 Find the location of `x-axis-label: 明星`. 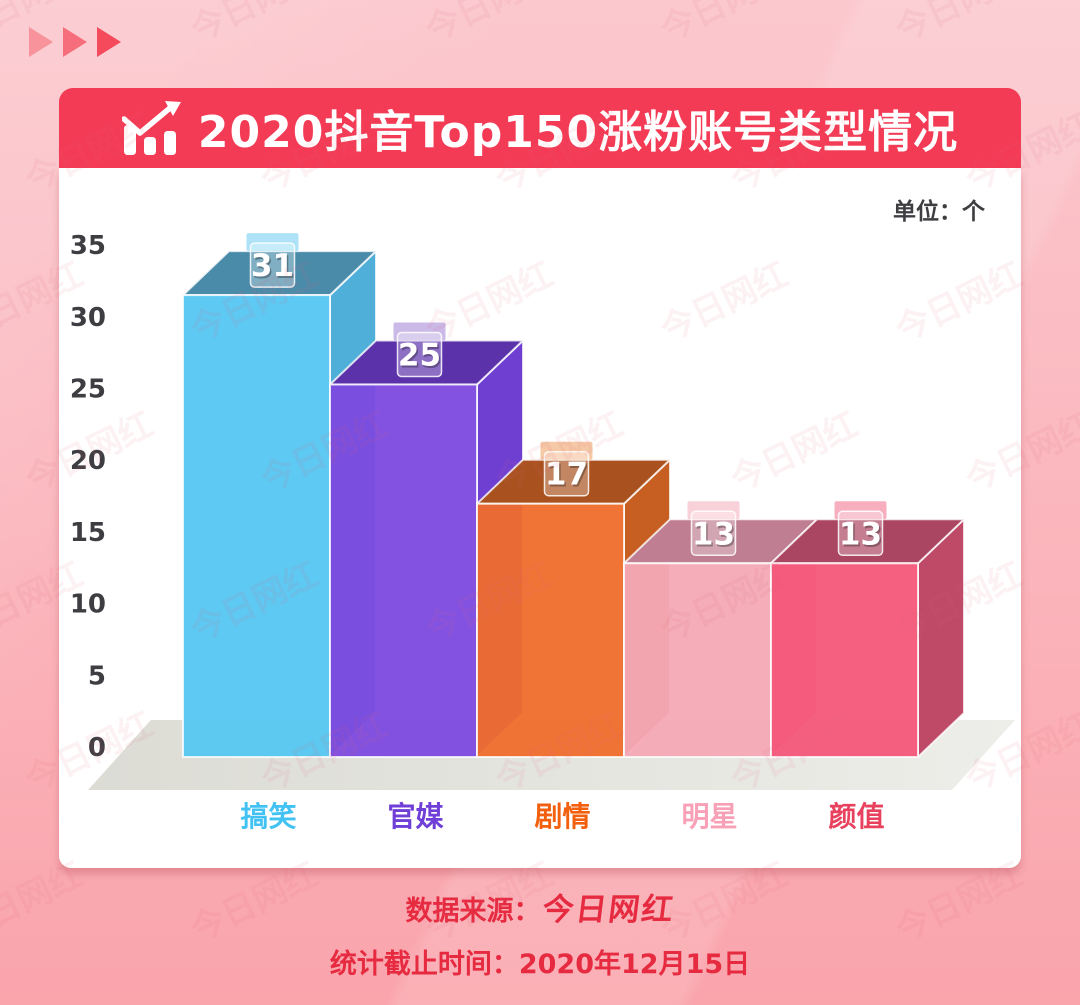

x-axis-label: 明星 is located at coordinates (709, 816).